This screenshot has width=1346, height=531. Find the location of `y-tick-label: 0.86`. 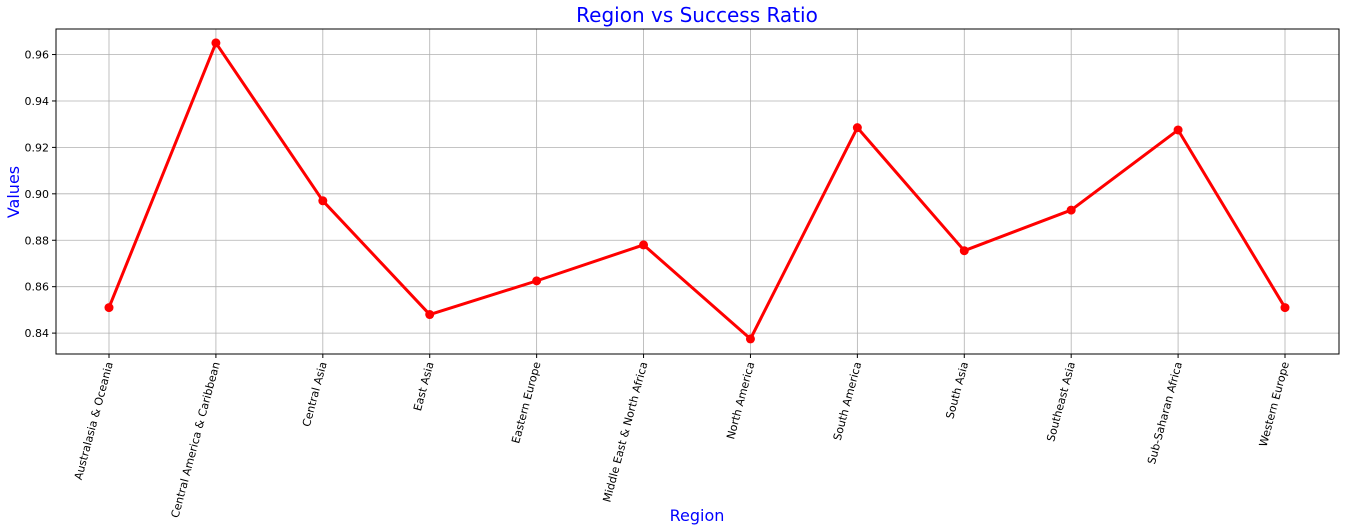

y-tick-label: 0.86 is located at coordinates (37, 287).